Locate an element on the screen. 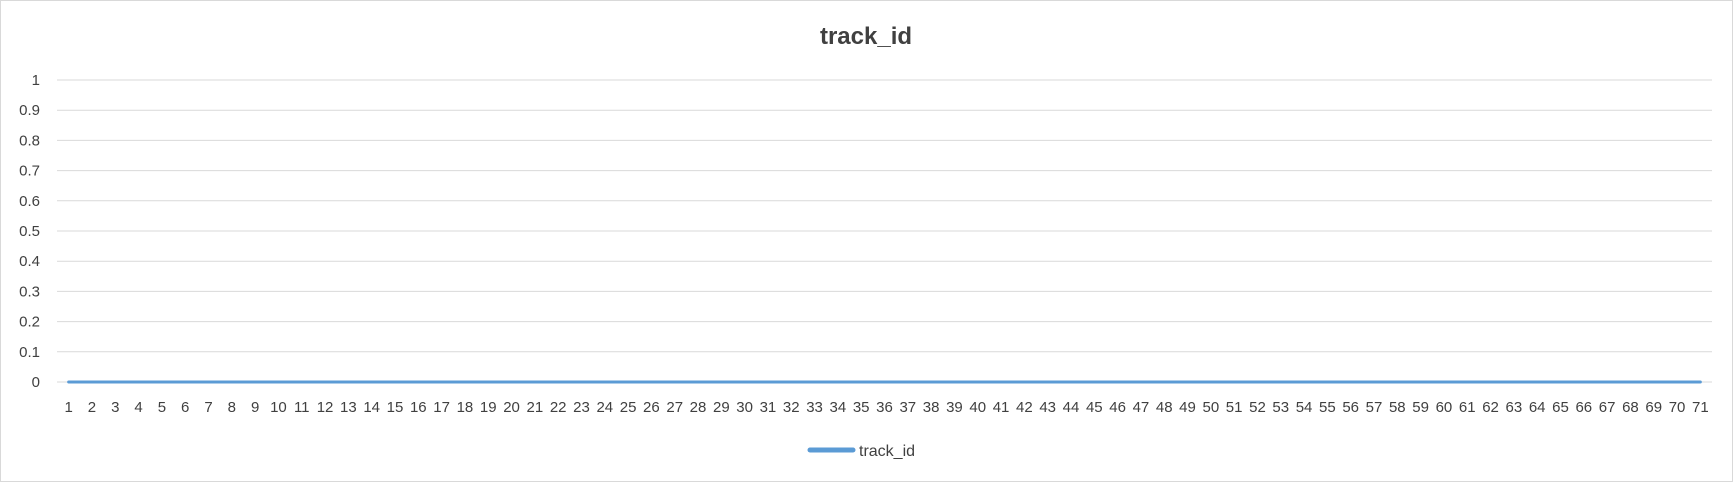 The width and height of the screenshot is (1733, 482). x-tick-label: 19 is located at coordinates (488, 407).